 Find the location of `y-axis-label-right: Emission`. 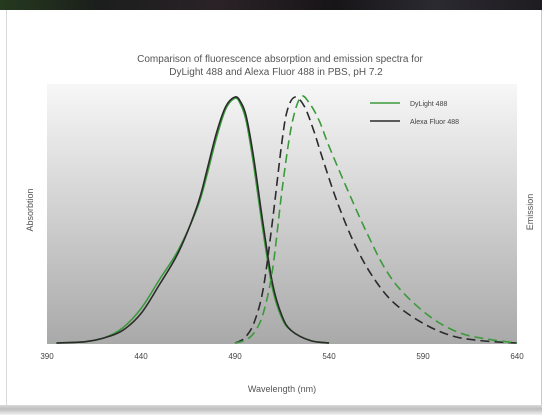

y-axis-label-right: Emission is located at coordinates (530, 212).